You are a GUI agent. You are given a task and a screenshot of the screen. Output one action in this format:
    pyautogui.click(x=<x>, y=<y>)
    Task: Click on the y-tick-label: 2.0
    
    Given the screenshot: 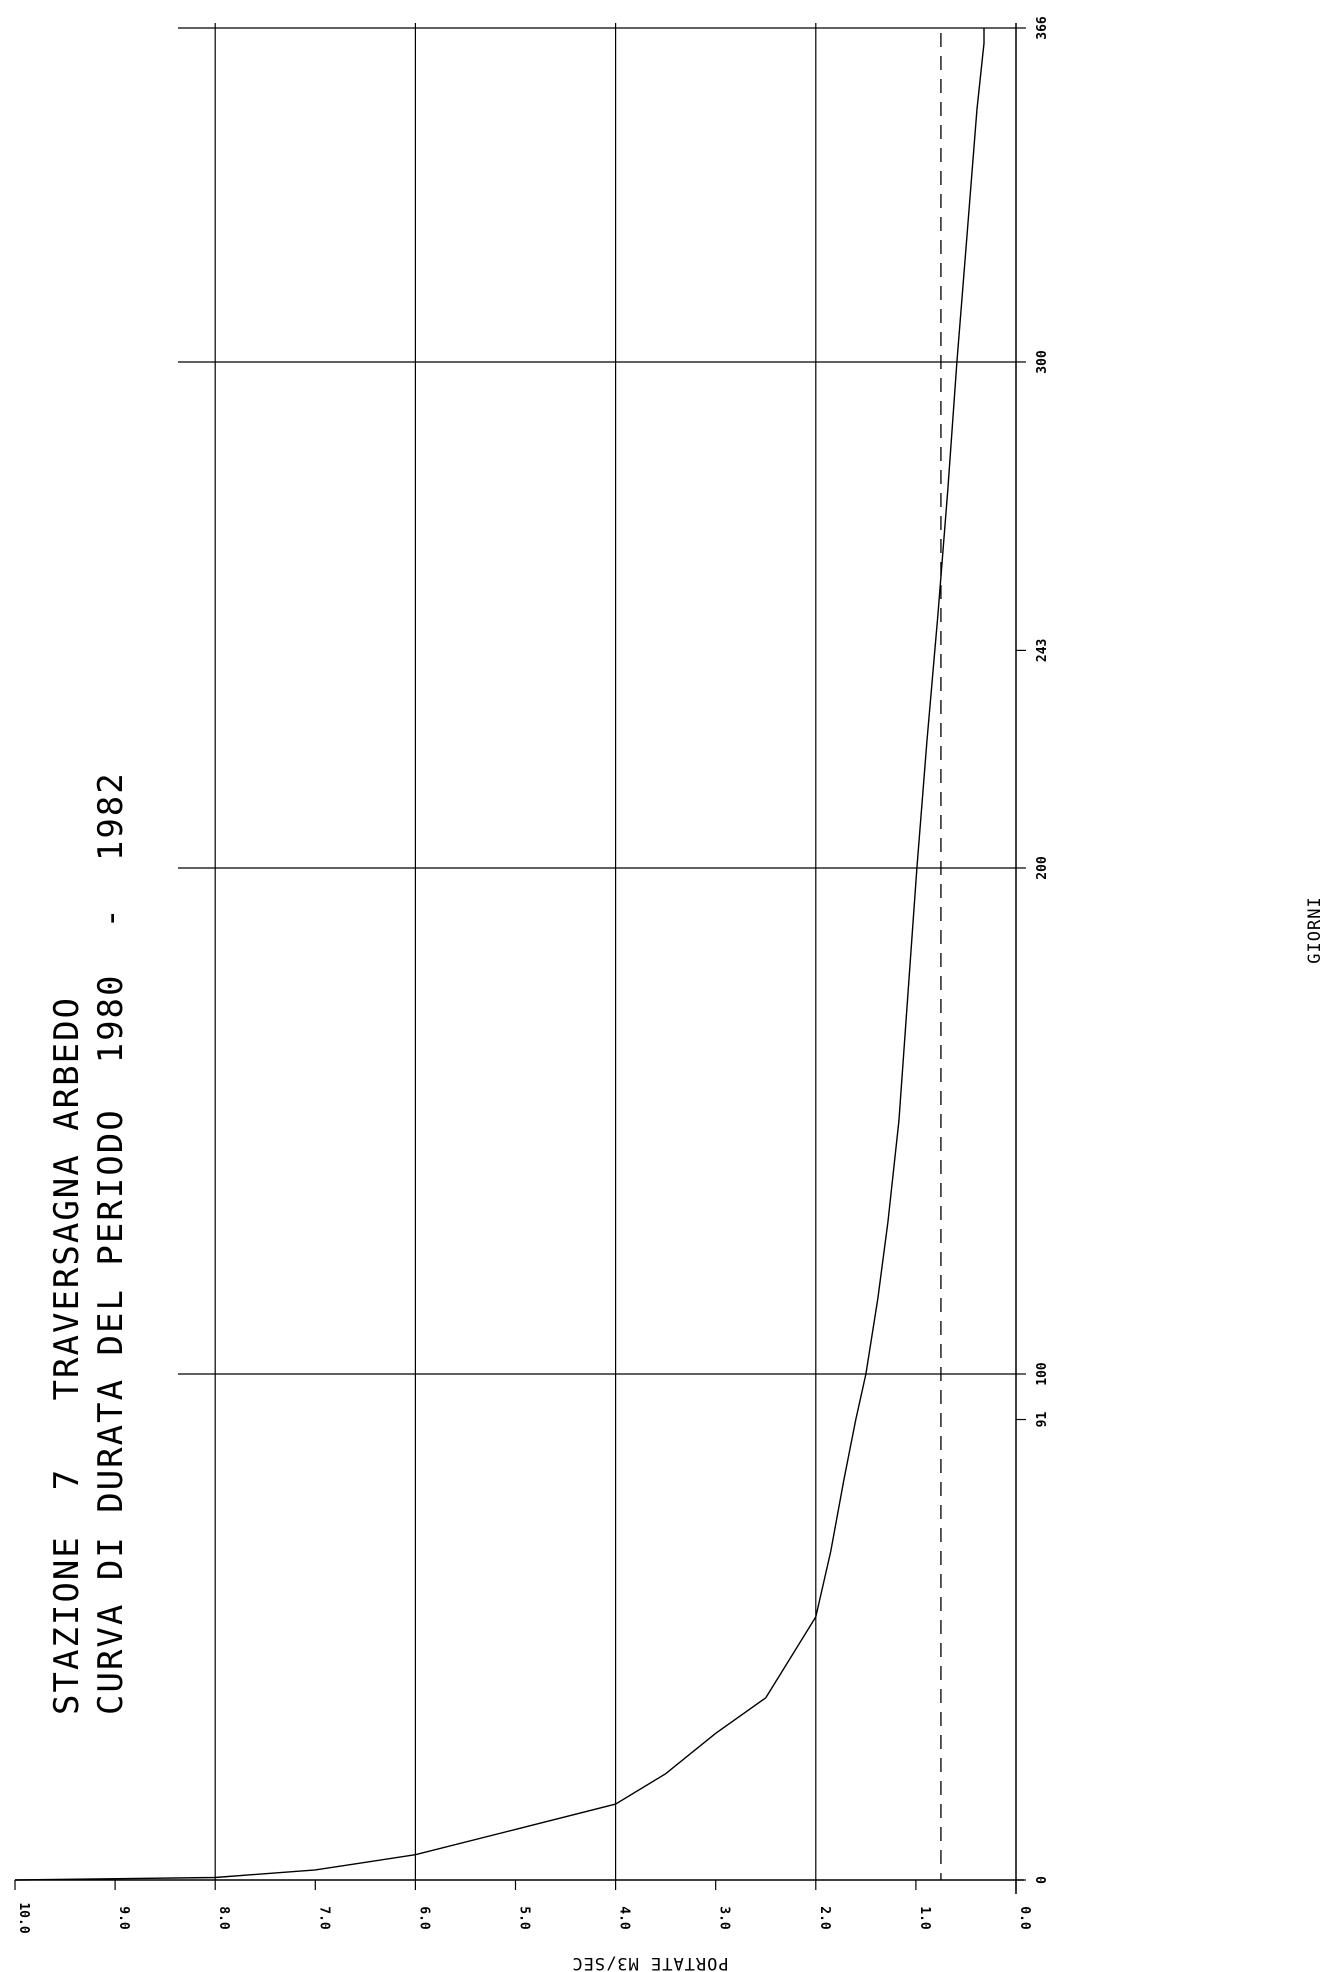 What is the action you would take?
    pyautogui.click(x=824, y=1918)
    